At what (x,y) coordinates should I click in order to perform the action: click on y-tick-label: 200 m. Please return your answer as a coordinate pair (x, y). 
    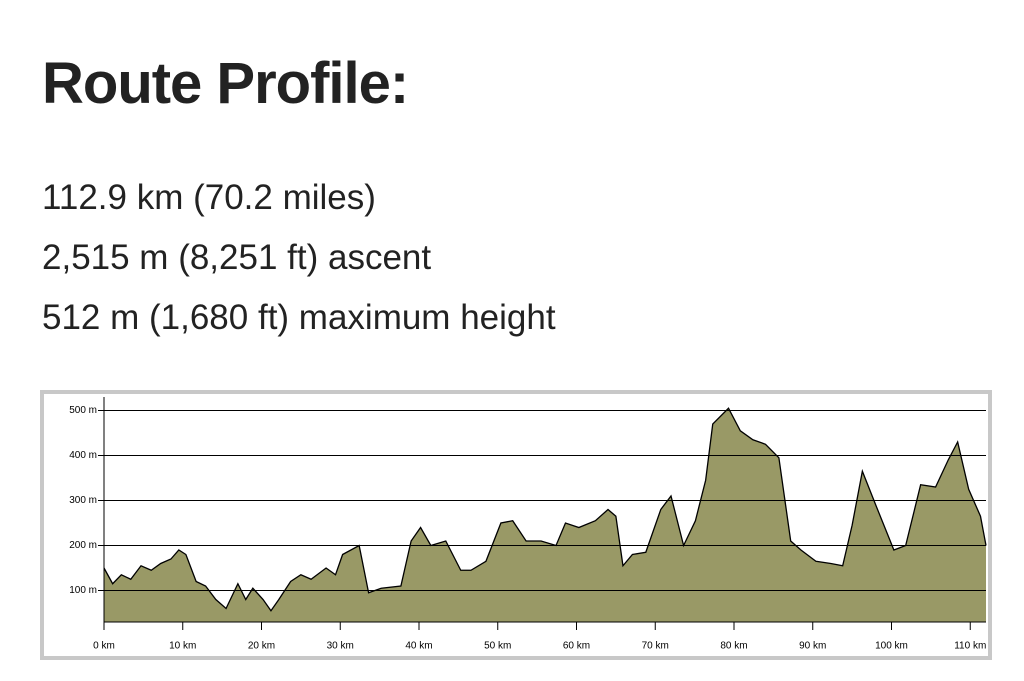
    Looking at the image, I should click on (83, 545).